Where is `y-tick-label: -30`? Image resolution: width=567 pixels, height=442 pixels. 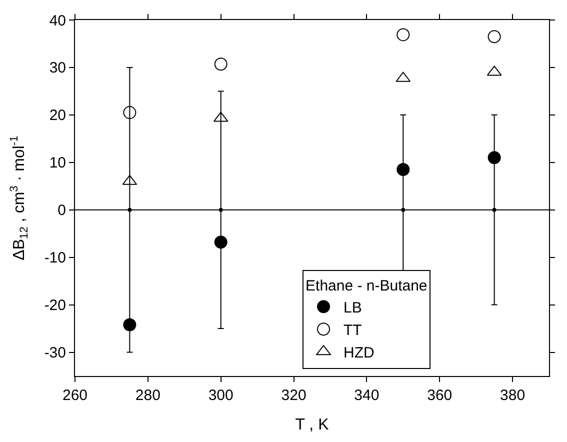
y-tick-label: -30 is located at coordinates (55, 353).